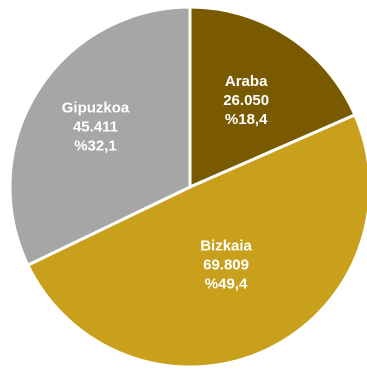 Image resolution: width=367 pixels, height=369 pixels. I want to click on slice-name-label: Gipuzkoa, so click(96, 108).